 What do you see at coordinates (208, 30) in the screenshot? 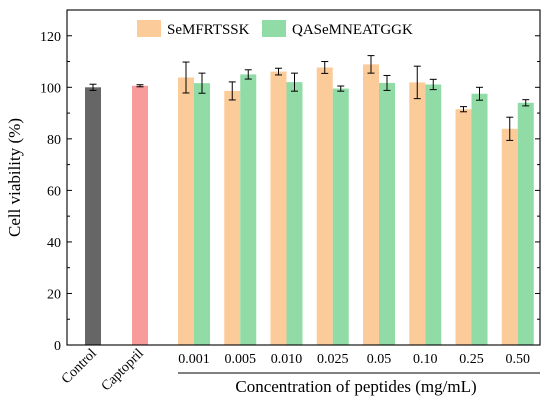
I see `legend-label-semfrtssk: SeMFRTSSK` at bounding box center [208, 30].